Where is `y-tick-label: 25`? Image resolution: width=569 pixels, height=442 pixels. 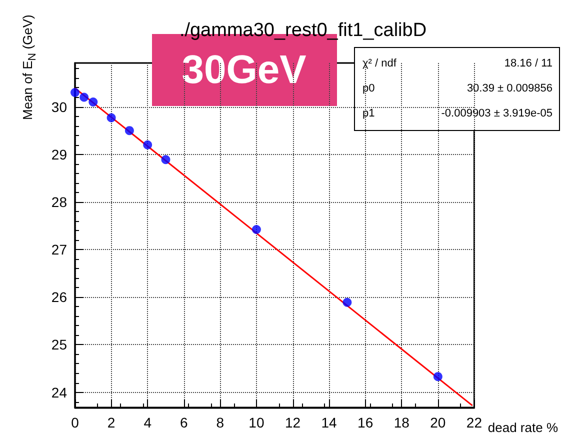 y-tick-label: 25 is located at coordinates (59, 344).